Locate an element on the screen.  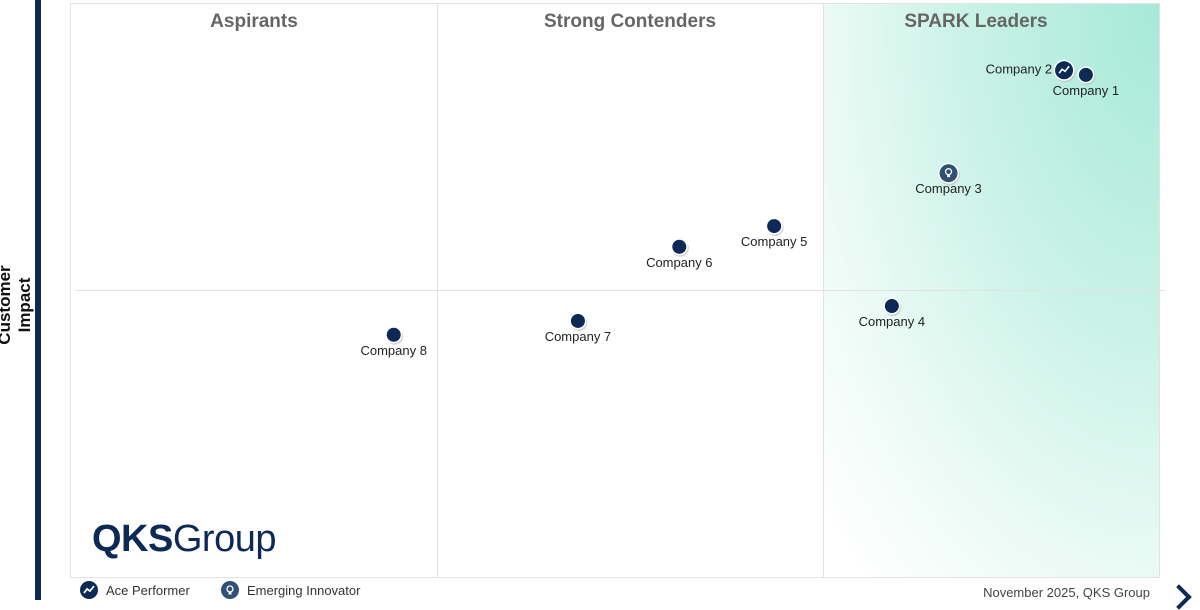
quadrant-divider is located at coordinates (620, 290).